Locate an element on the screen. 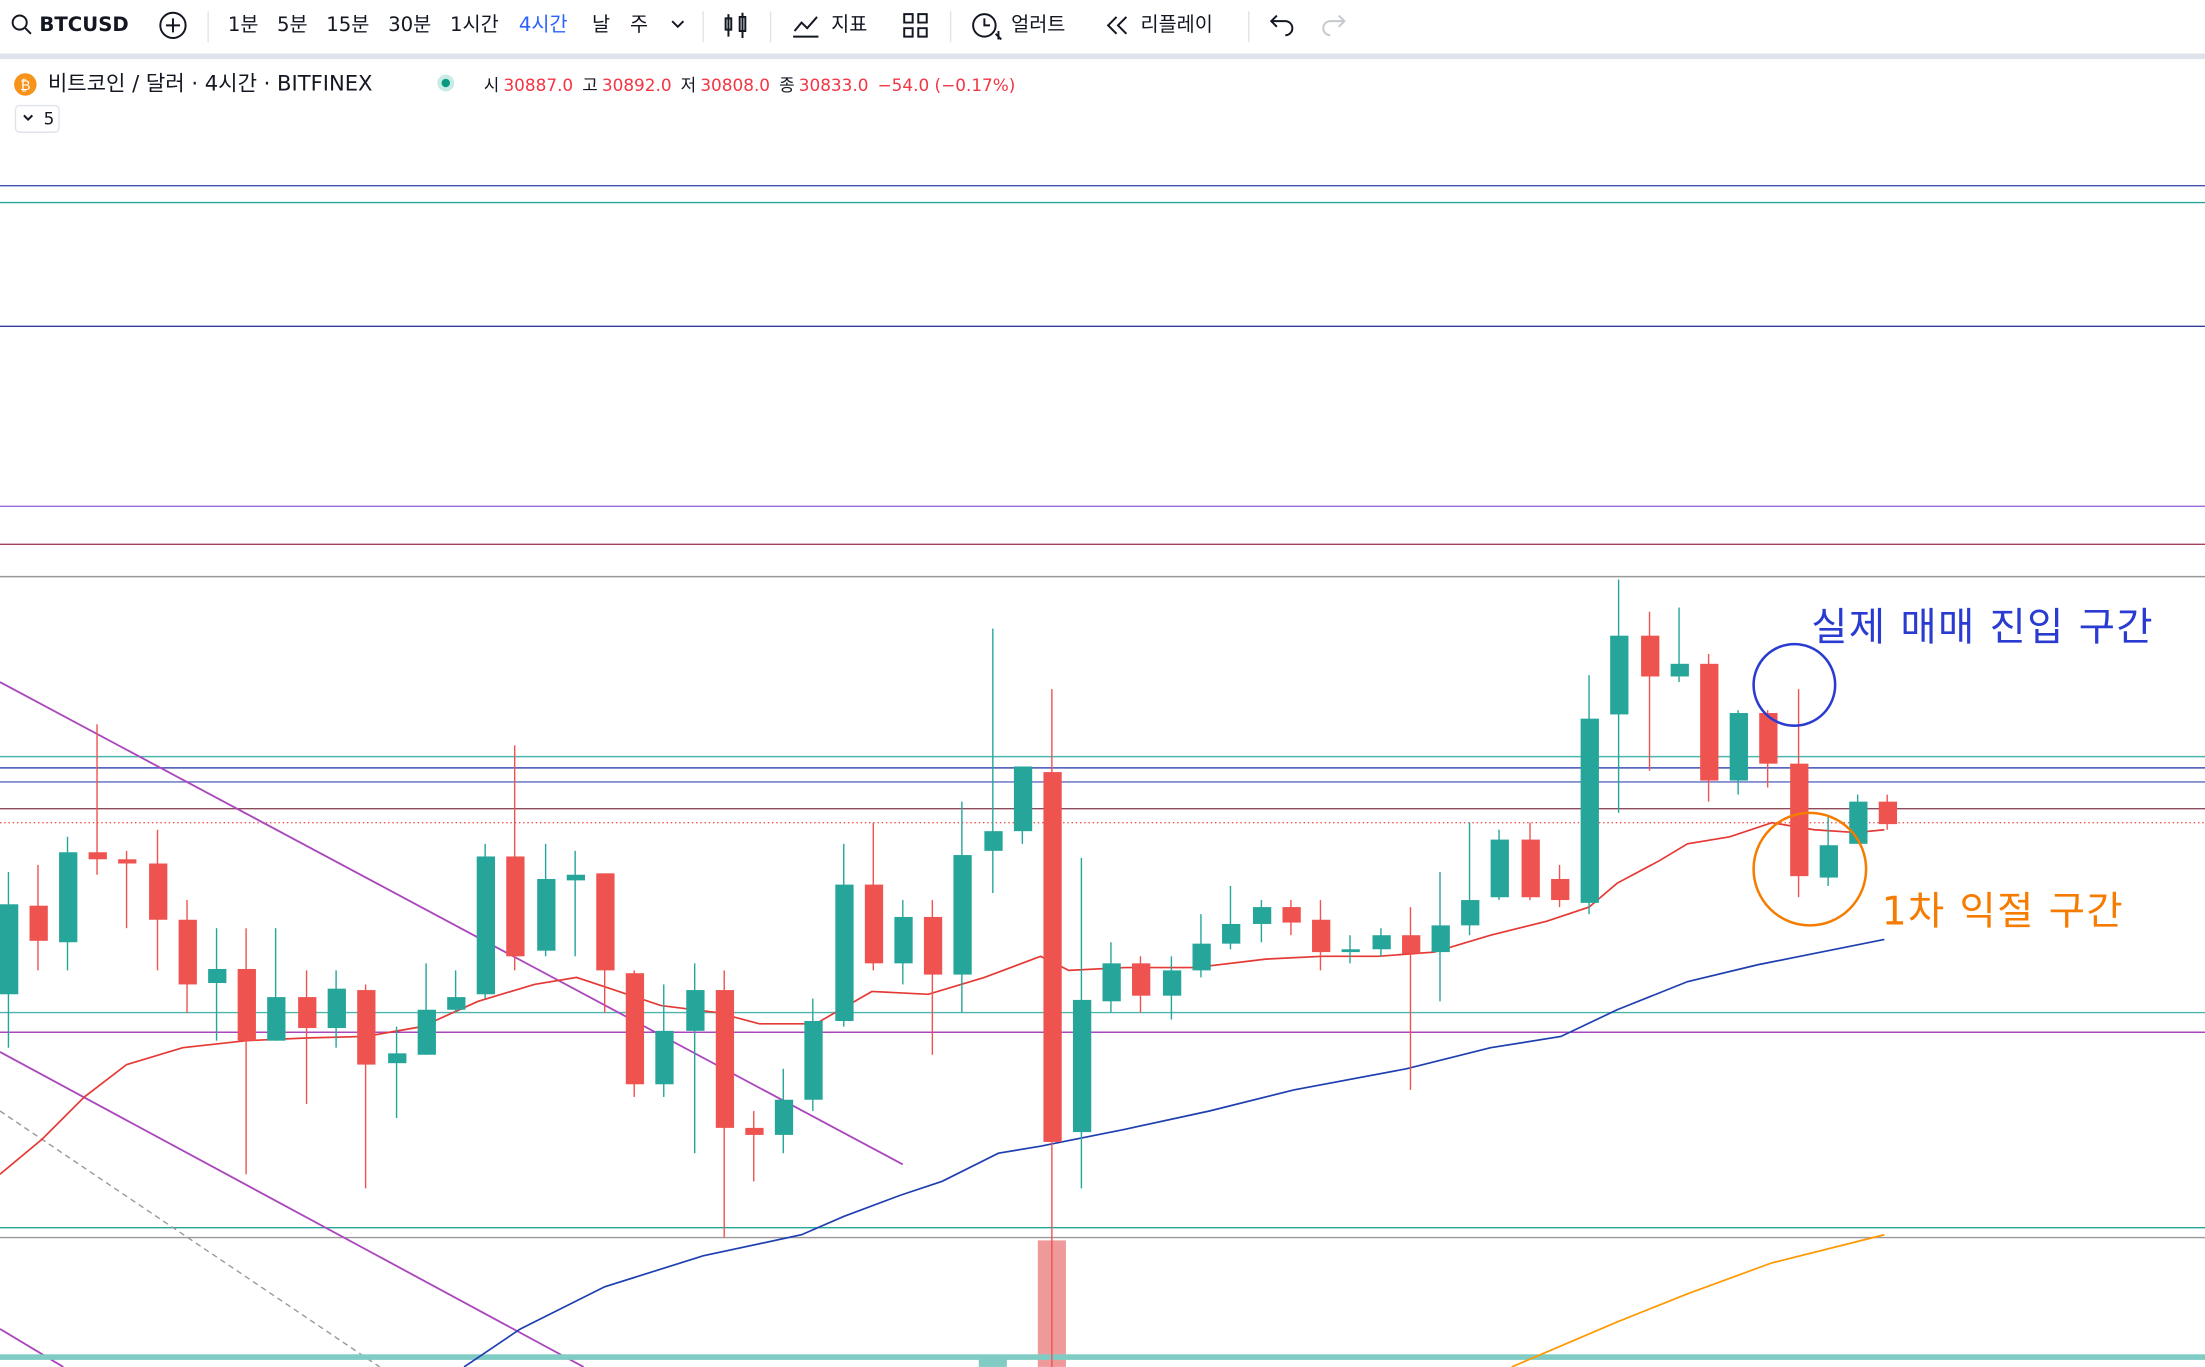 The width and height of the screenshot is (2205, 1367). toolbar is located at coordinates (1102, 27).